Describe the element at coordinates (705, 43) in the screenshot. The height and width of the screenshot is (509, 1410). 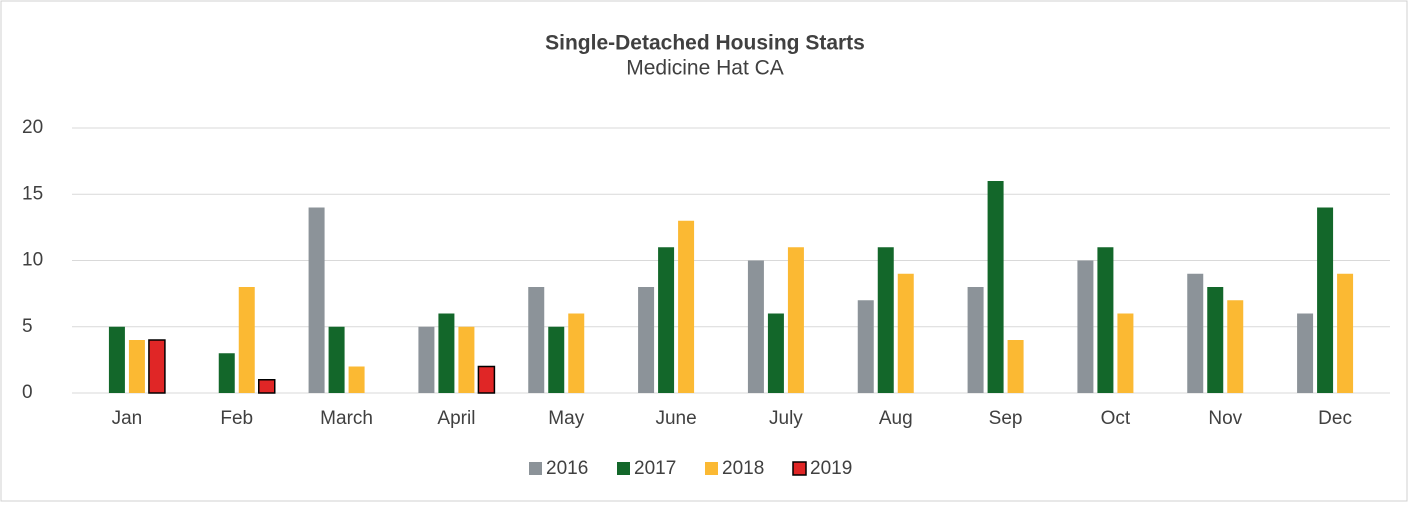
I see `chart-title: Single-Detached Housing Starts` at that location.